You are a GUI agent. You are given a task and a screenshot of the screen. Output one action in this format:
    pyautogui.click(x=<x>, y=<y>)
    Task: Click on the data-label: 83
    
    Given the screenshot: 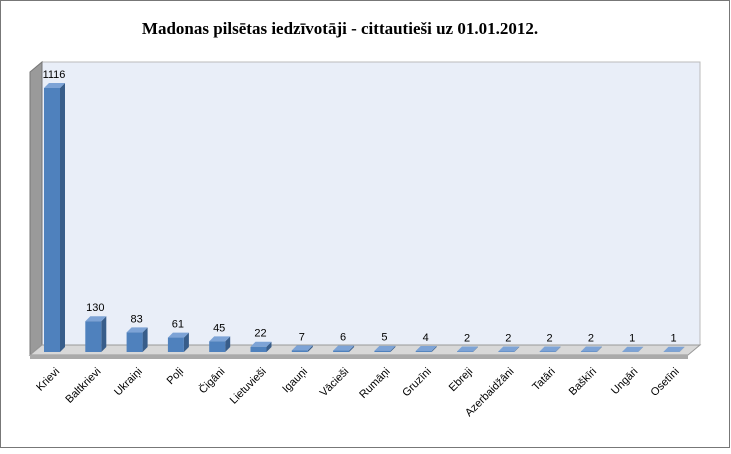 What is the action you would take?
    pyautogui.click(x=136, y=319)
    